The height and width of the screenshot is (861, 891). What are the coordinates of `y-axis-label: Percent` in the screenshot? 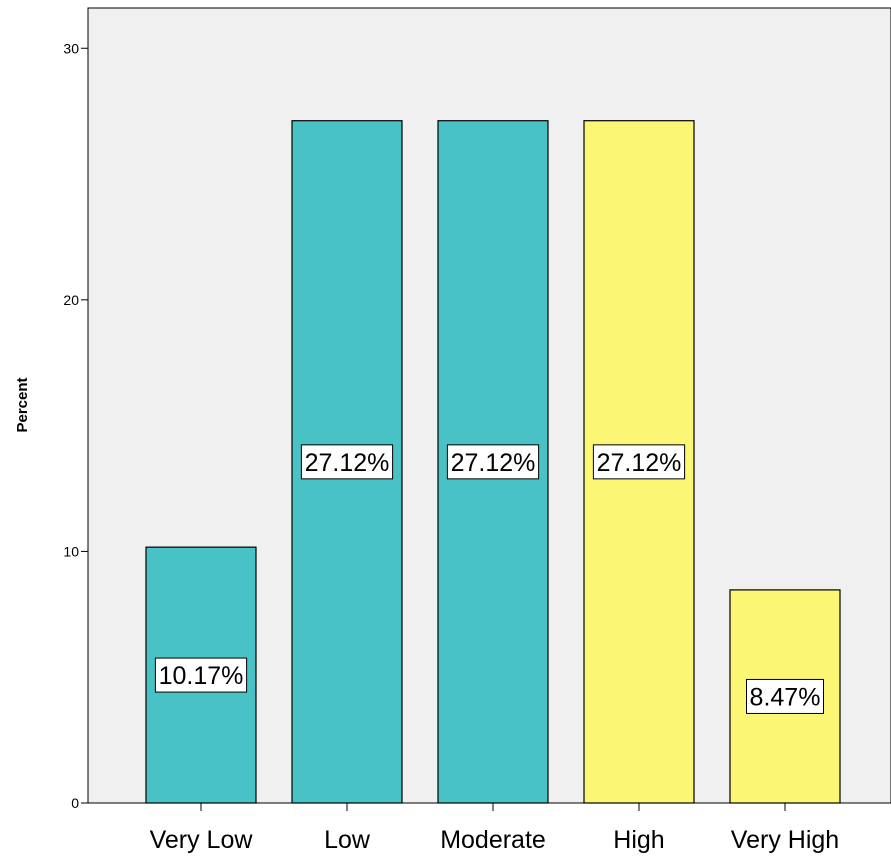 It's located at (22, 404).